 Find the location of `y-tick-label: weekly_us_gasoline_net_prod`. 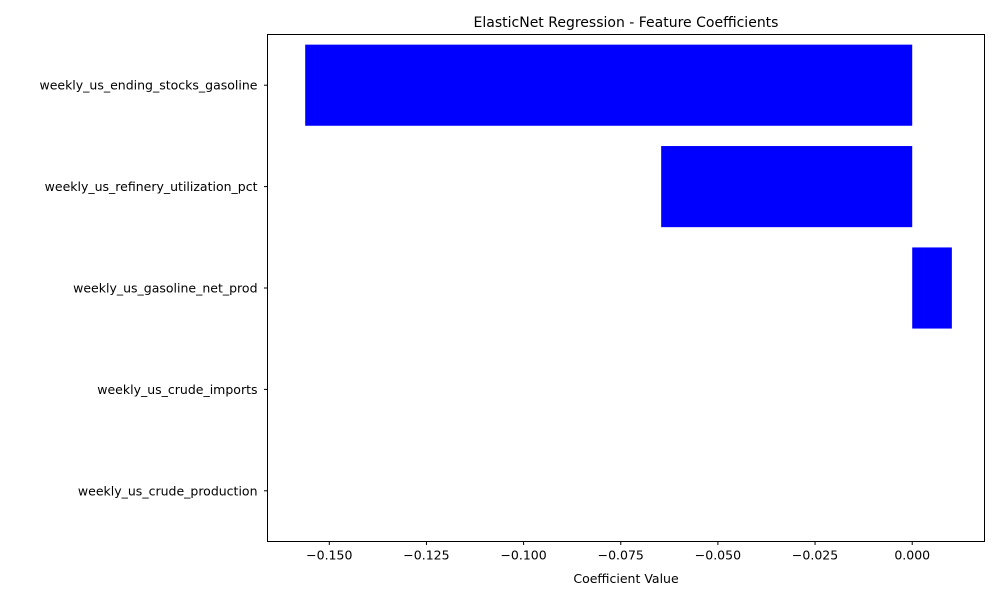

y-tick-label: weekly_us_gasoline_net_prod is located at coordinates (165, 288).